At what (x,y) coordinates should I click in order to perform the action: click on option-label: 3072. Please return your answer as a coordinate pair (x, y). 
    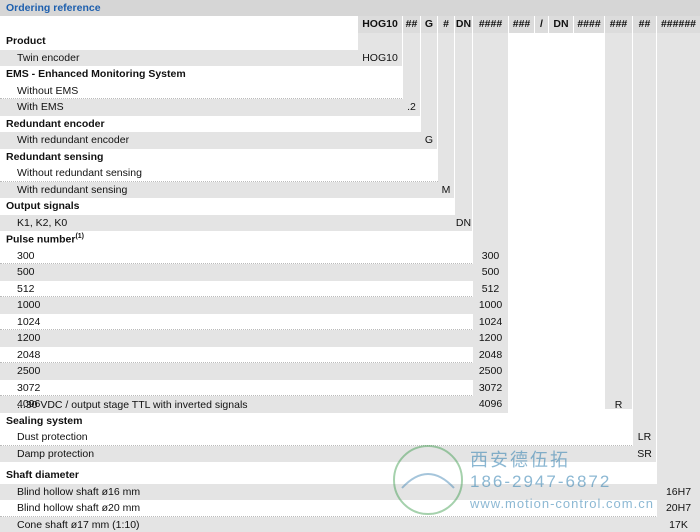
    Looking at the image, I should click on (29, 387).